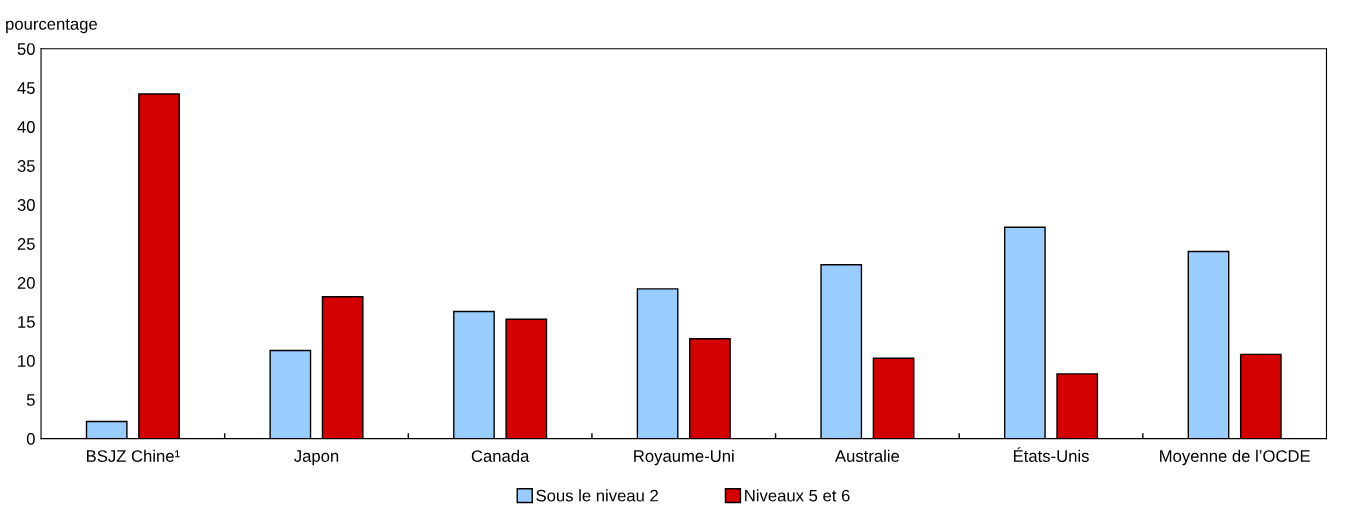 This screenshot has width=1346, height=513. What do you see at coordinates (51, 26) in the screenshot?
I see `y-axis-title: pourcentage` at bounding box center [51, 26].